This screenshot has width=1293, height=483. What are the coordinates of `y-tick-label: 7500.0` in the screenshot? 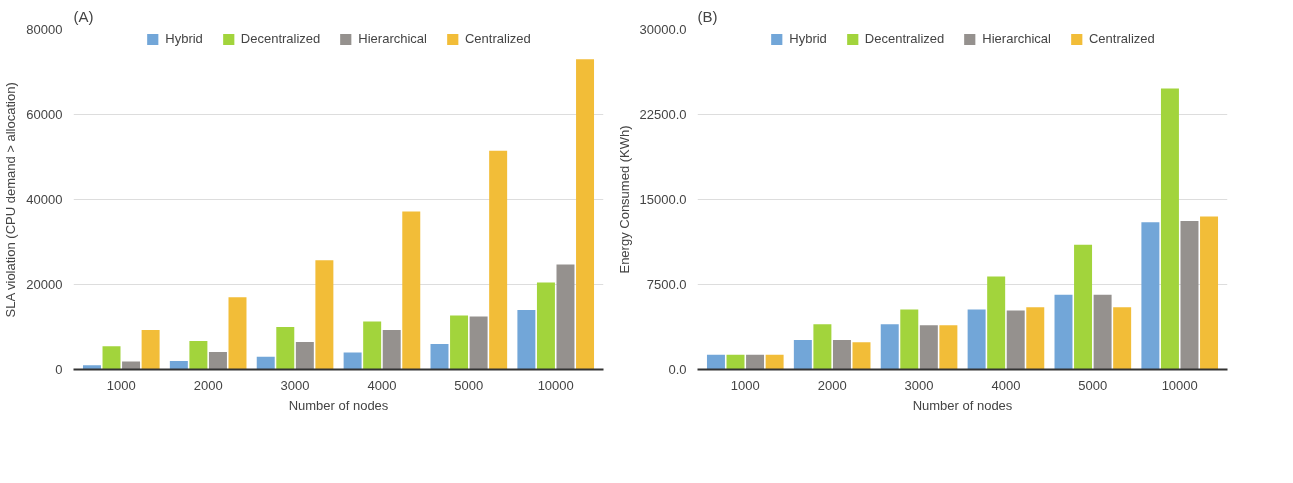 It's located at (666, 284).